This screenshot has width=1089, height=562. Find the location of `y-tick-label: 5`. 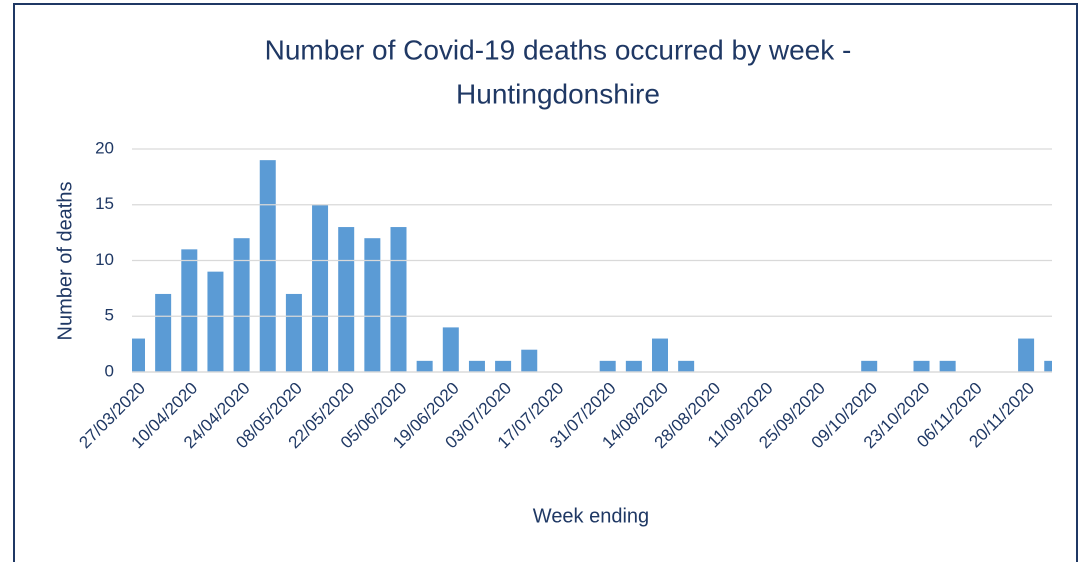

y-tick-label: 5 is located at coordinates (109, 315).